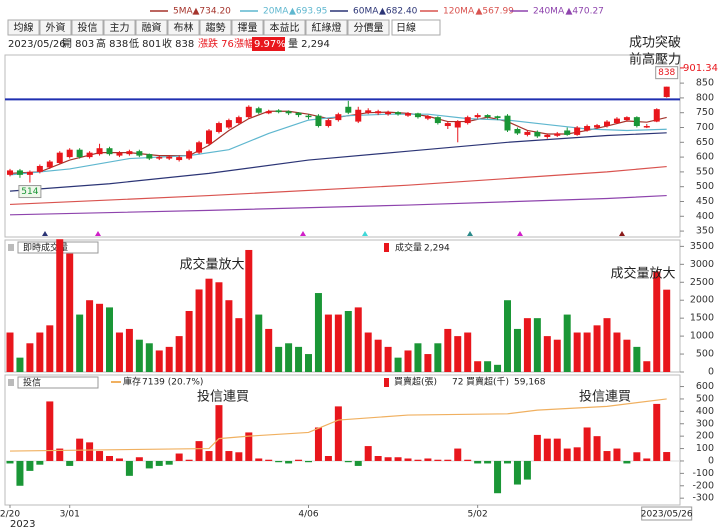 Image resolution: width=720 pixels, height=529 pixels. Describe the element at coordinates (705, 423) in the screenshot. I see `y-tick-label: 300` at that location.